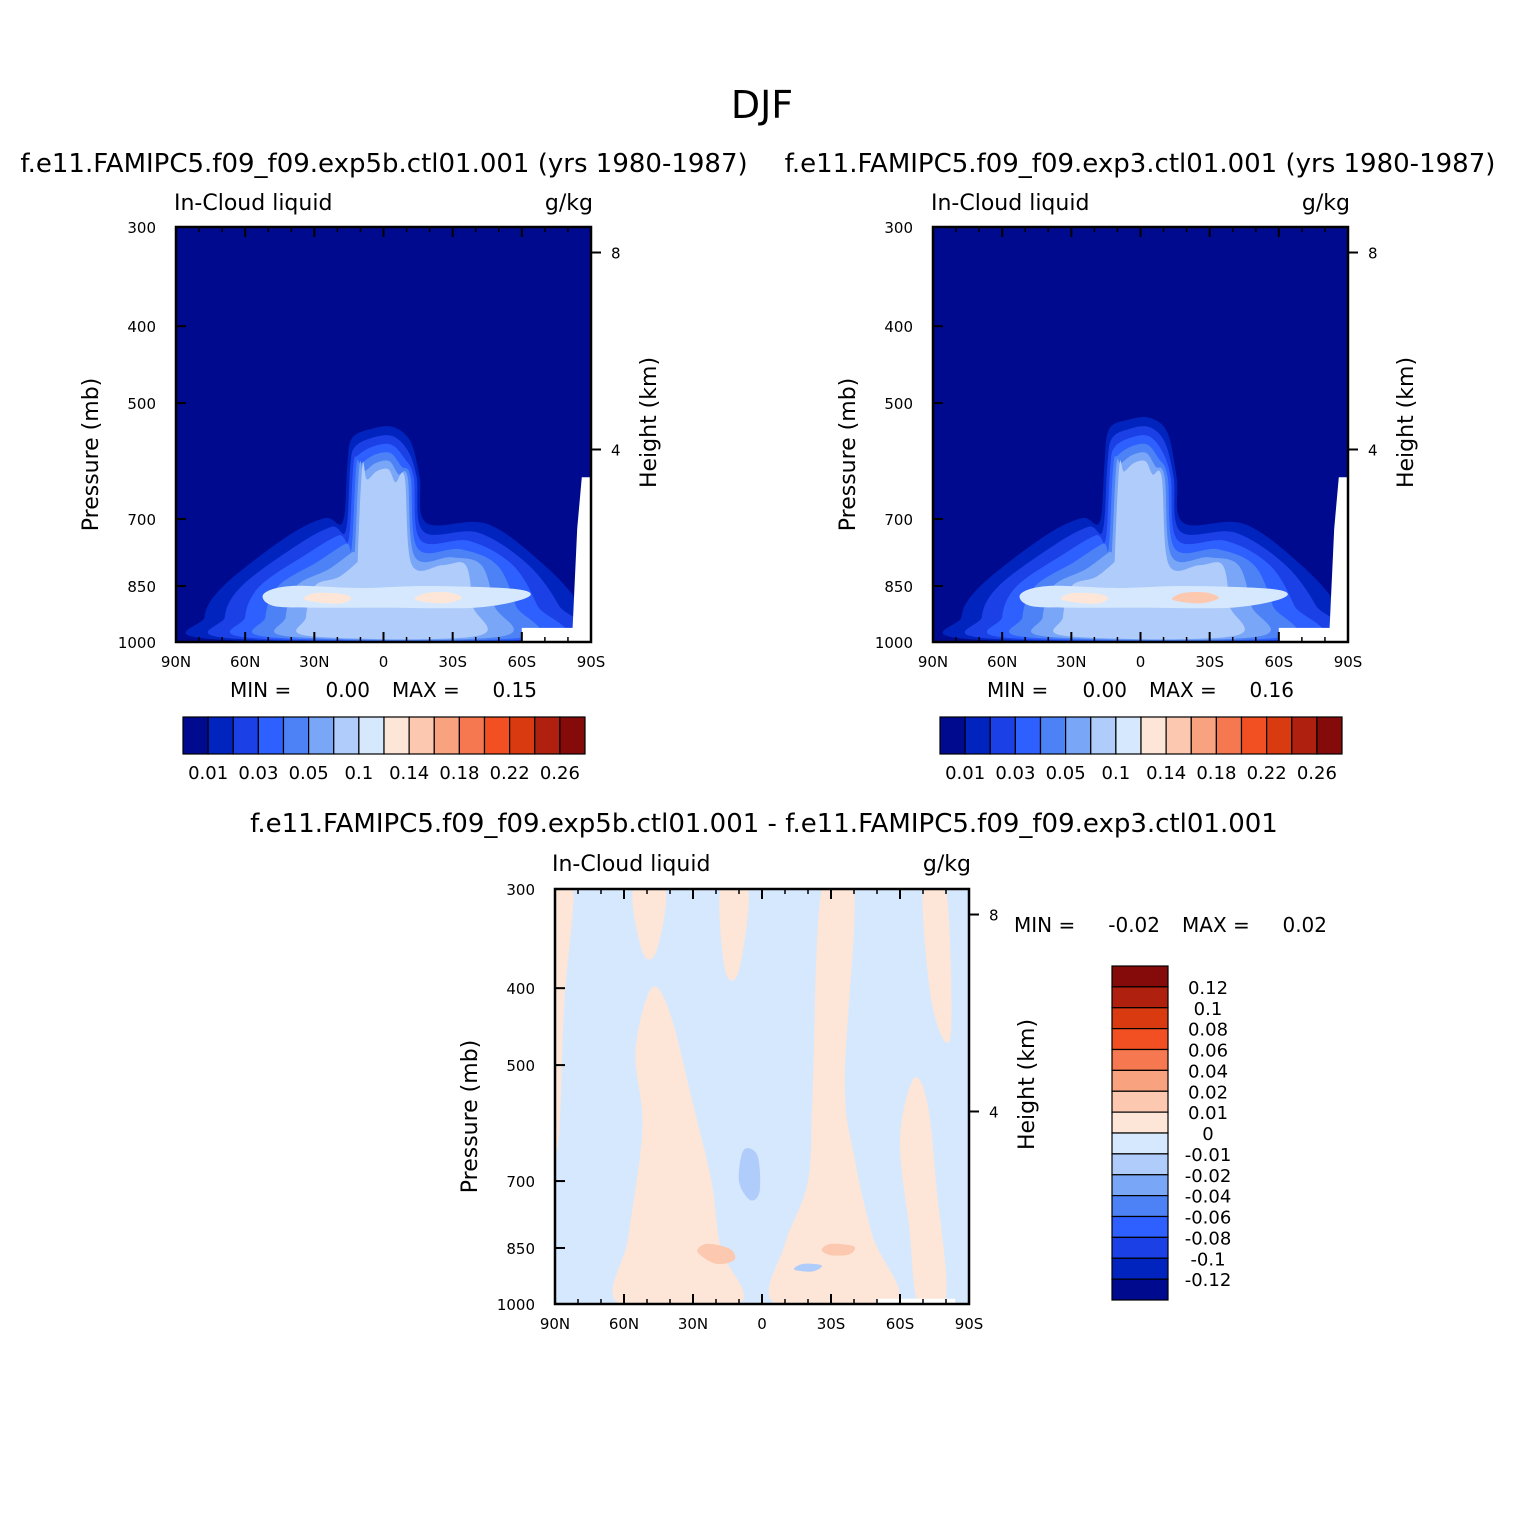 This screenshot has width=1524, height=1524. I want to click on x-tick-label: 30S, so click(1209, 662).